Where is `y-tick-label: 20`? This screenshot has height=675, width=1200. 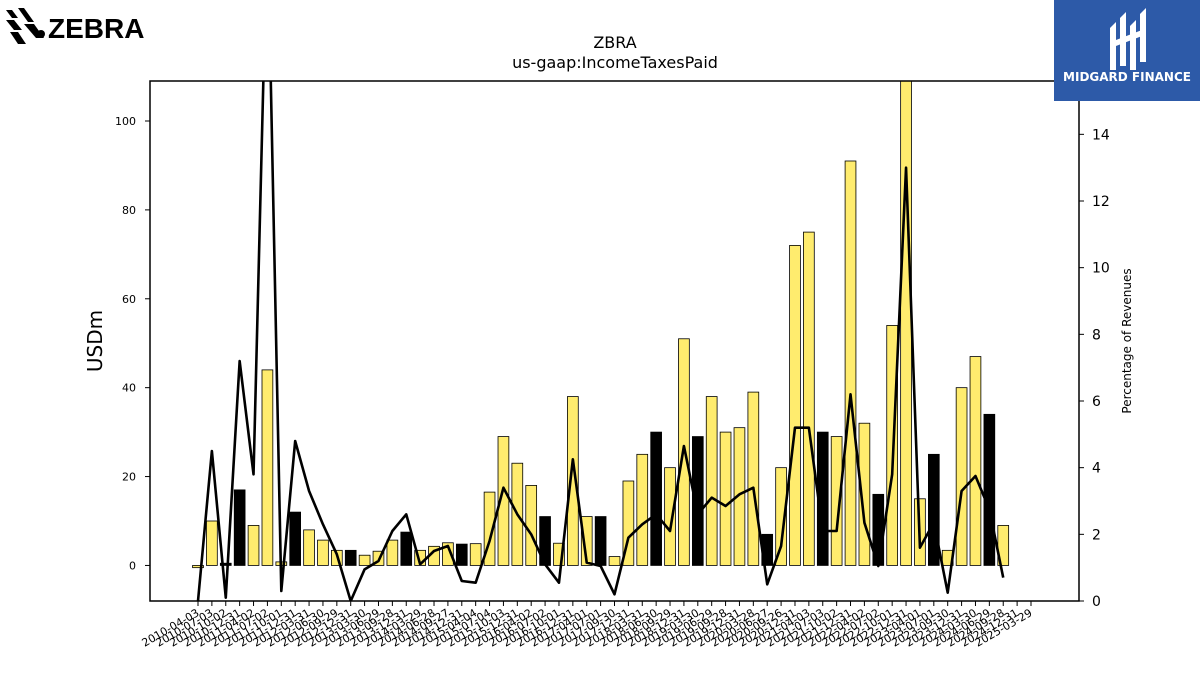
y-tick-label: 20 is located at coordinates (129, 477).